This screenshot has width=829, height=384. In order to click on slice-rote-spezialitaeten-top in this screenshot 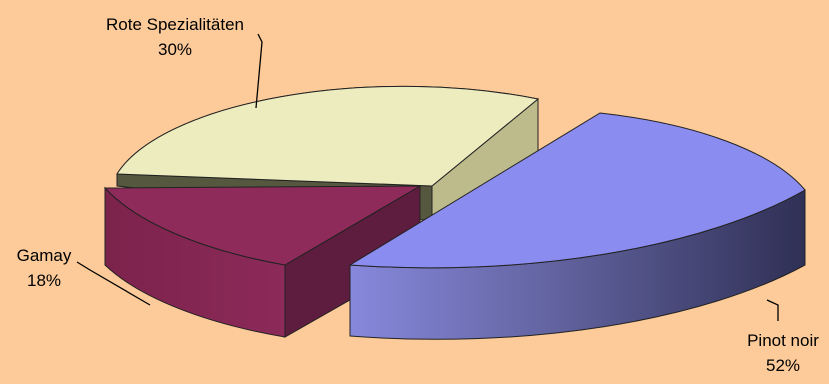, I will do `click(328, 136)`.